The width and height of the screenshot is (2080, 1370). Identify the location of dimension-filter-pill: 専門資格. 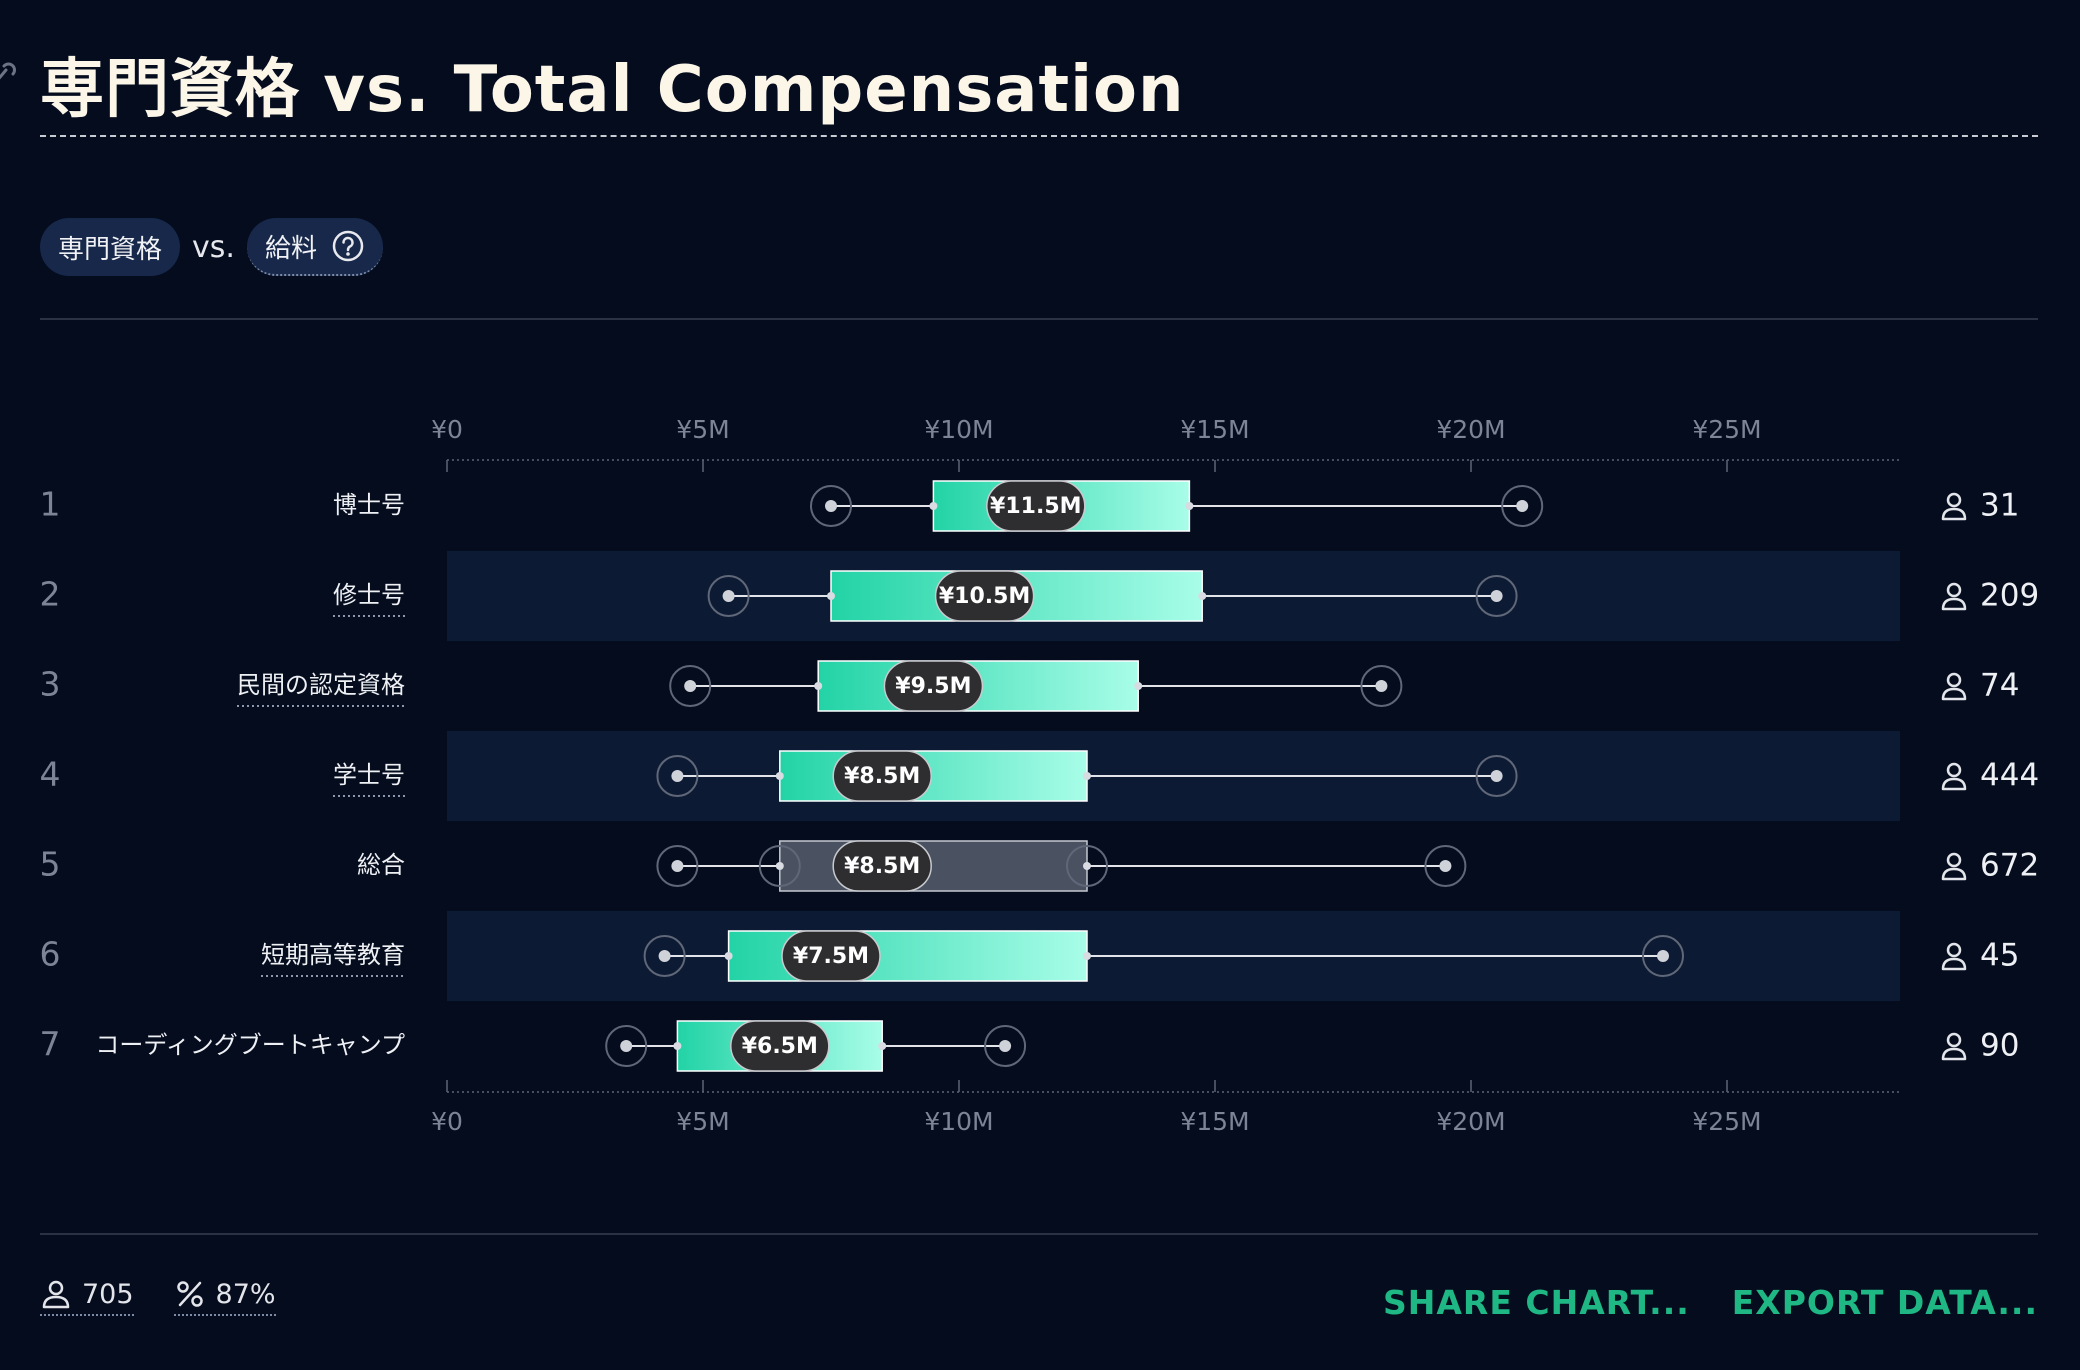
(110, 247).